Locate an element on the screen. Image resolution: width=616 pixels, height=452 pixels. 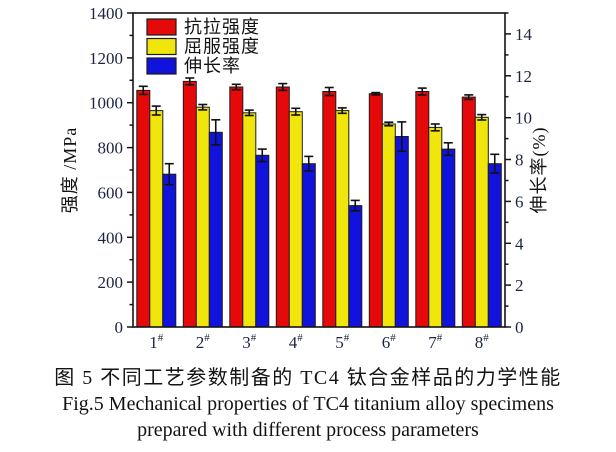
legend-label-tensile-strength: 抗拉强度 is located at coordinates (222, 27).